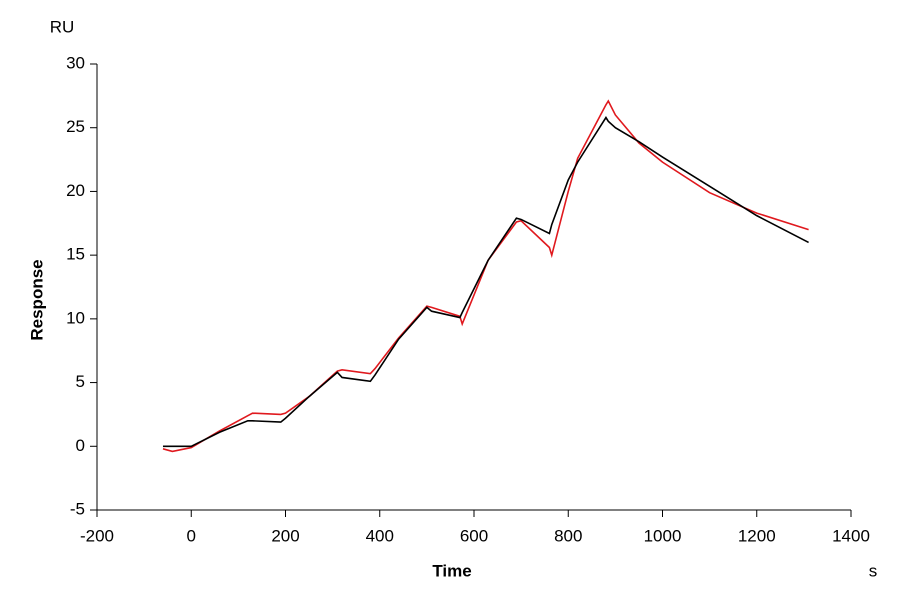 The width and height of the screenshot is (900, 600). I want to click on x-tick-label: 200, so click(285, 535).